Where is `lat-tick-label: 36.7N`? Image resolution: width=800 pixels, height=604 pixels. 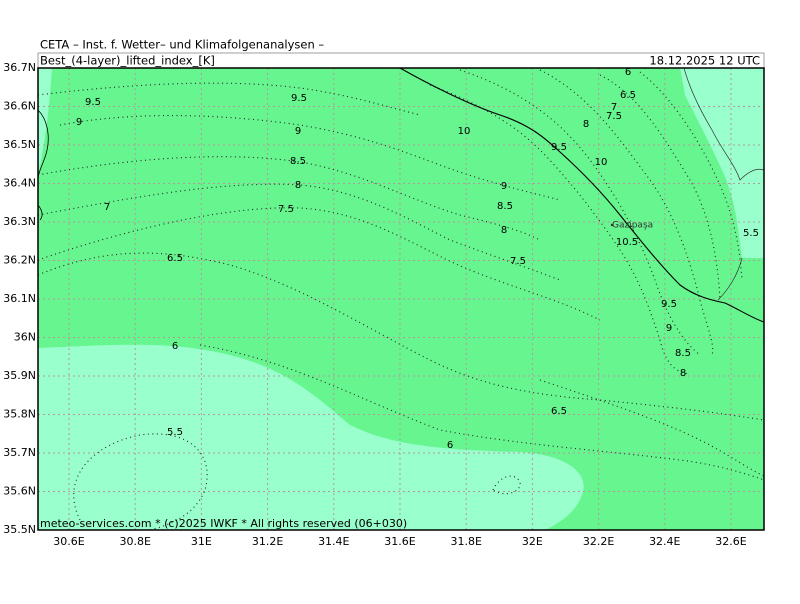
lat-tick-label: 36.7N is located at coordinates (19, 67).